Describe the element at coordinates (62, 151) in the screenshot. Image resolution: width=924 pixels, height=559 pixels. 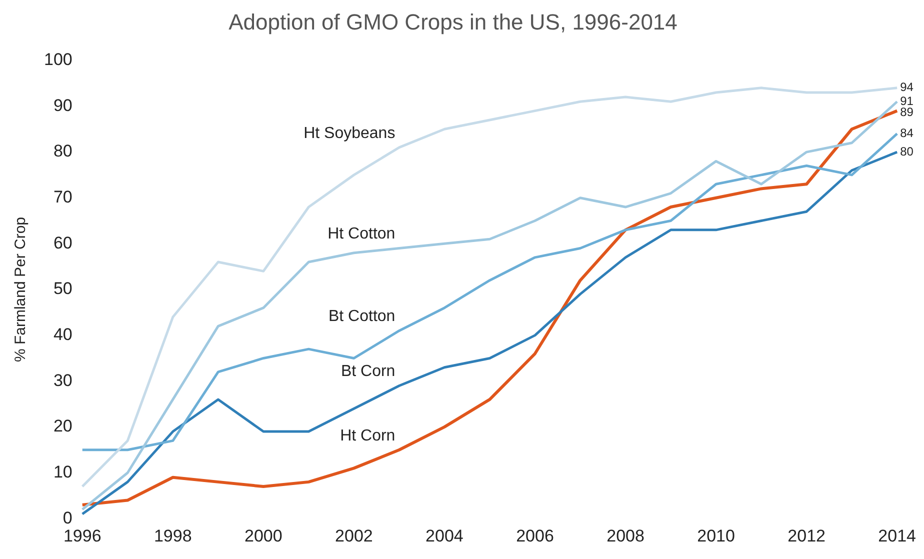
I see `y-tick-label: 80` at that location.